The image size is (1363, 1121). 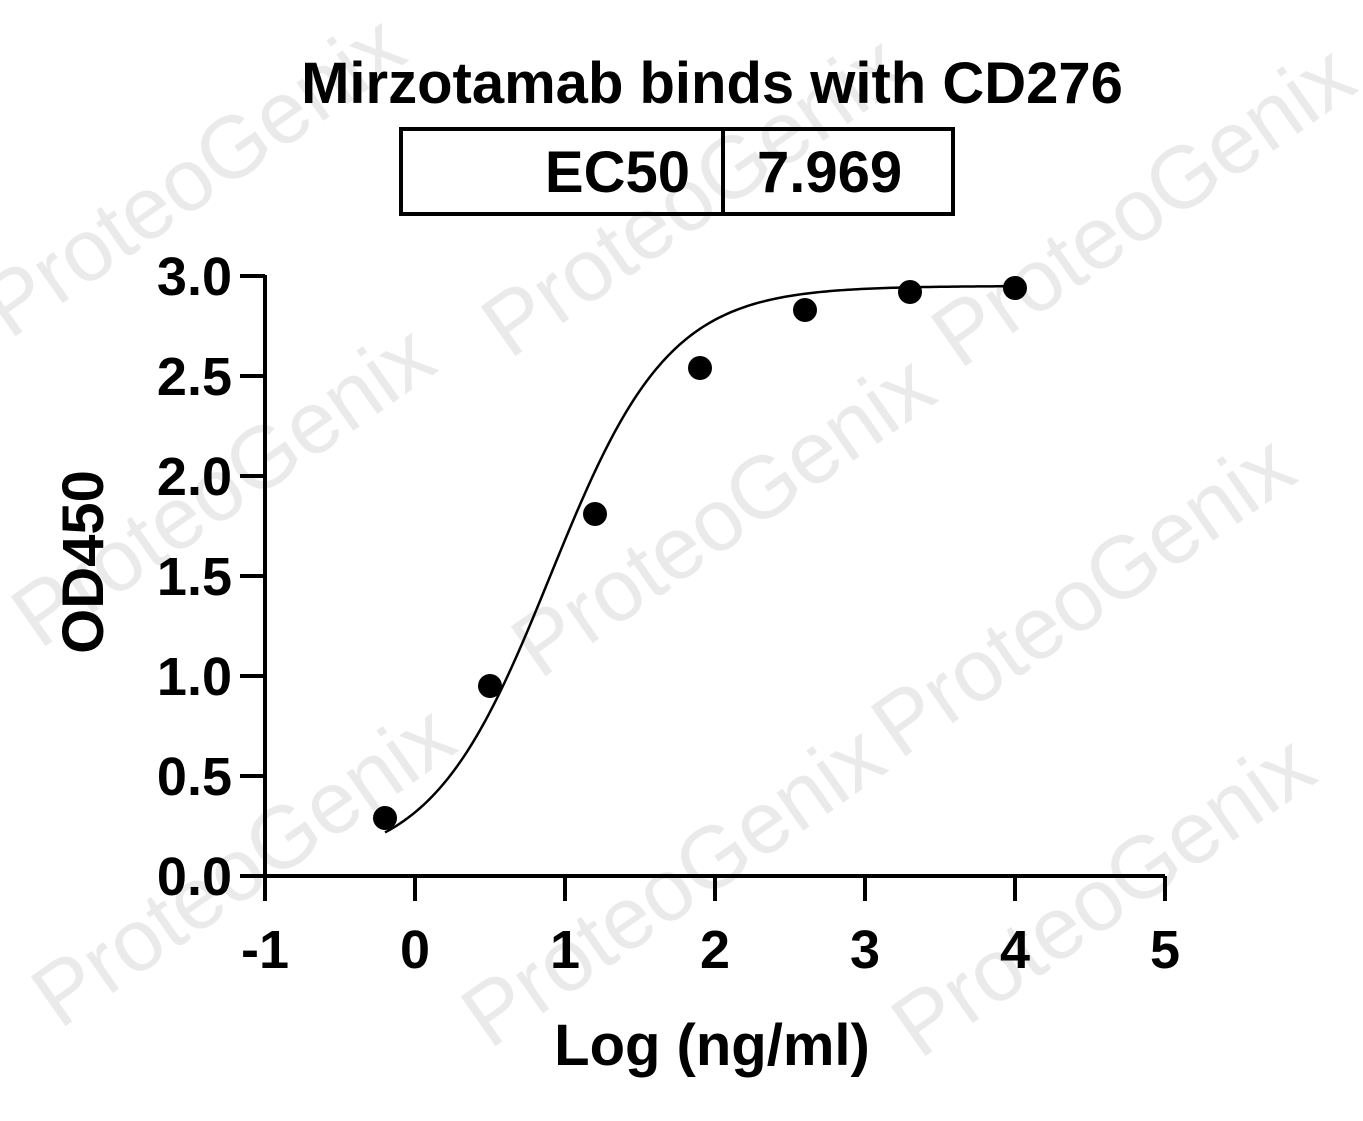 I want to click on x-tick-label: 0, so click(x=415, y=950).